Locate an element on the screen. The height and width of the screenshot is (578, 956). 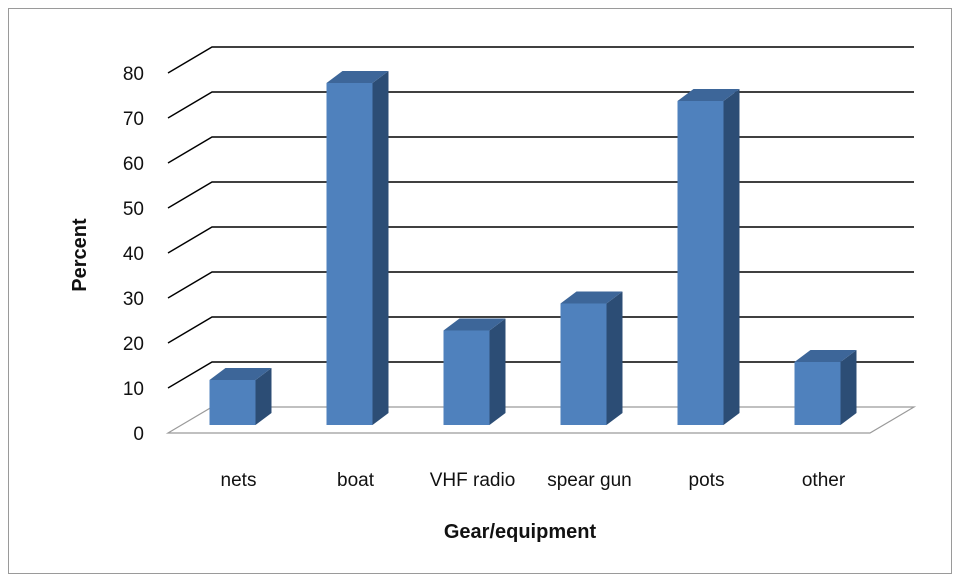
y-tick-label: 0 is located at coordinates (138, 434).